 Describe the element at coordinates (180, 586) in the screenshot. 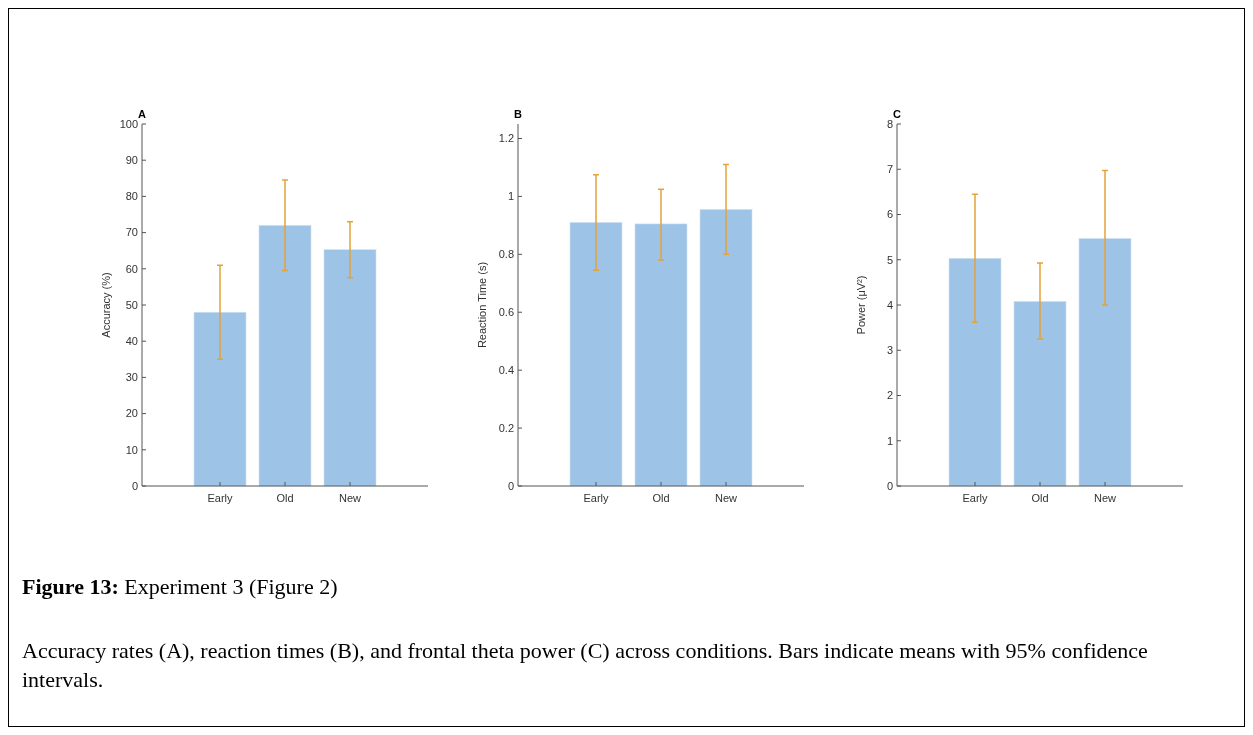

I see `text: Figure 13: Experiment 3 (Figure 2)` at that location.